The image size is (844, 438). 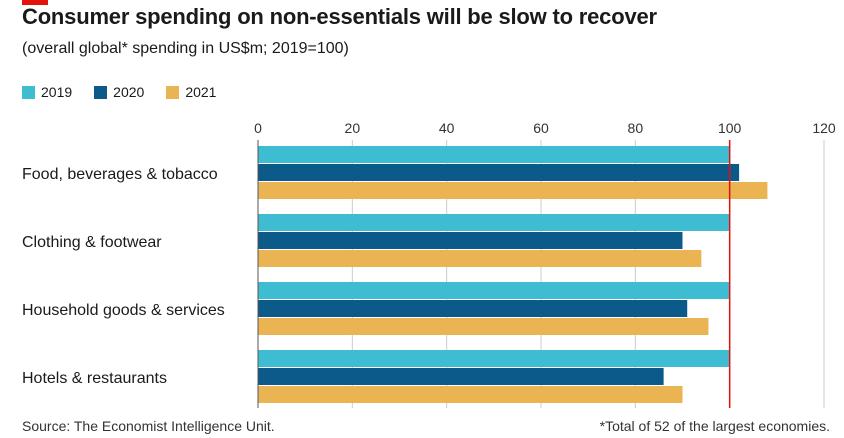 What do you see at coordinates (92, 242) in the screenshot?
I see `category-label: Clothing & footwear` at bounding box center [92, 242].